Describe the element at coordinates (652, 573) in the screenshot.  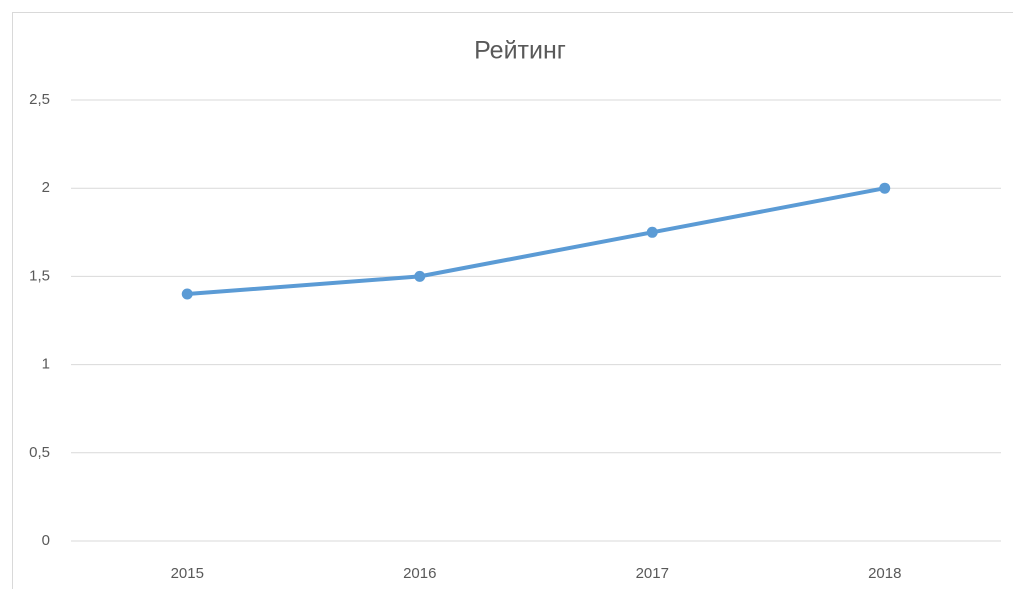
I see `x-tick-label: 2017` at that location.